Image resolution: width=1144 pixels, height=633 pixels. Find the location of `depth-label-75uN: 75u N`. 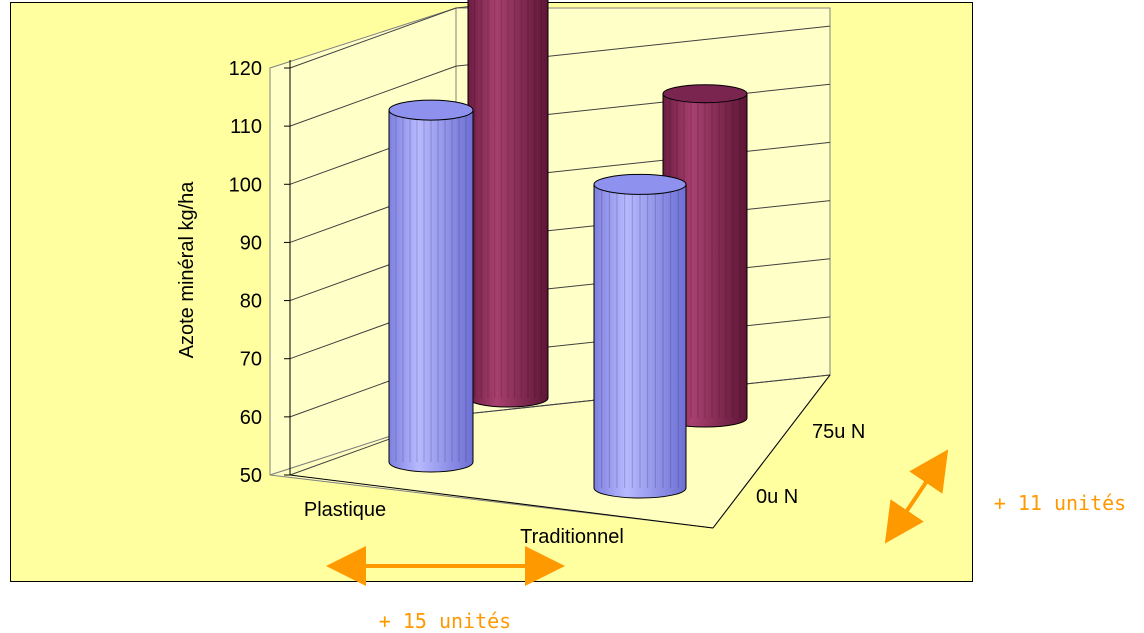

depth-label-75uN: 75u N is located at coordinates (838, 432).